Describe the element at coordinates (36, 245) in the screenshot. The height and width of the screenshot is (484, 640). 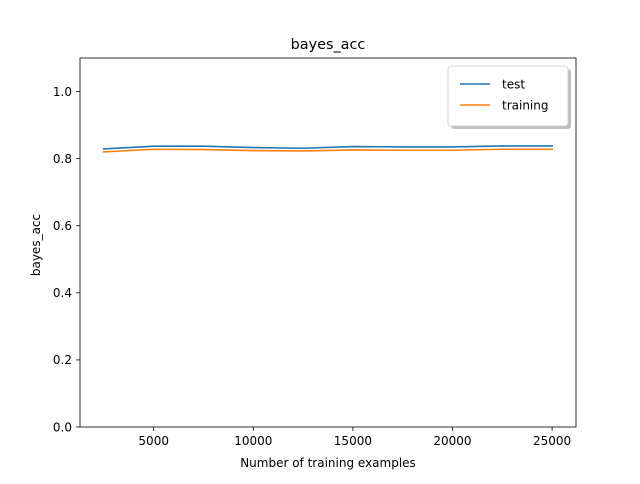
I see `y-axis-label: bayes_acc` at that location.